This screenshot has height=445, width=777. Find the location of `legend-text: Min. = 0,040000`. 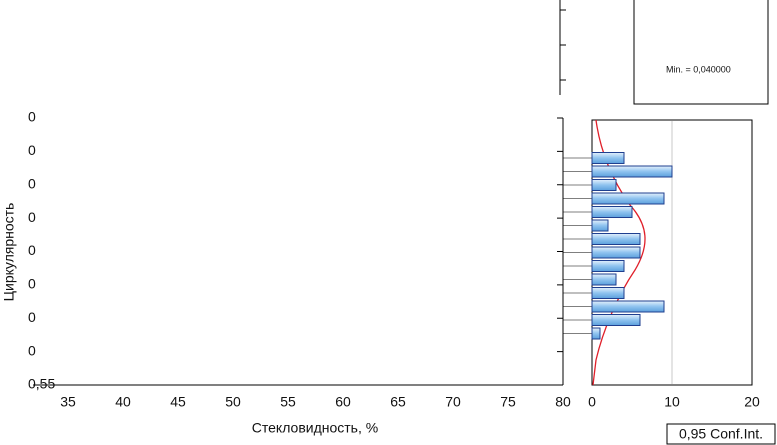

legend-text: Min. = 0,040000 is located at coordinates (698, 69).